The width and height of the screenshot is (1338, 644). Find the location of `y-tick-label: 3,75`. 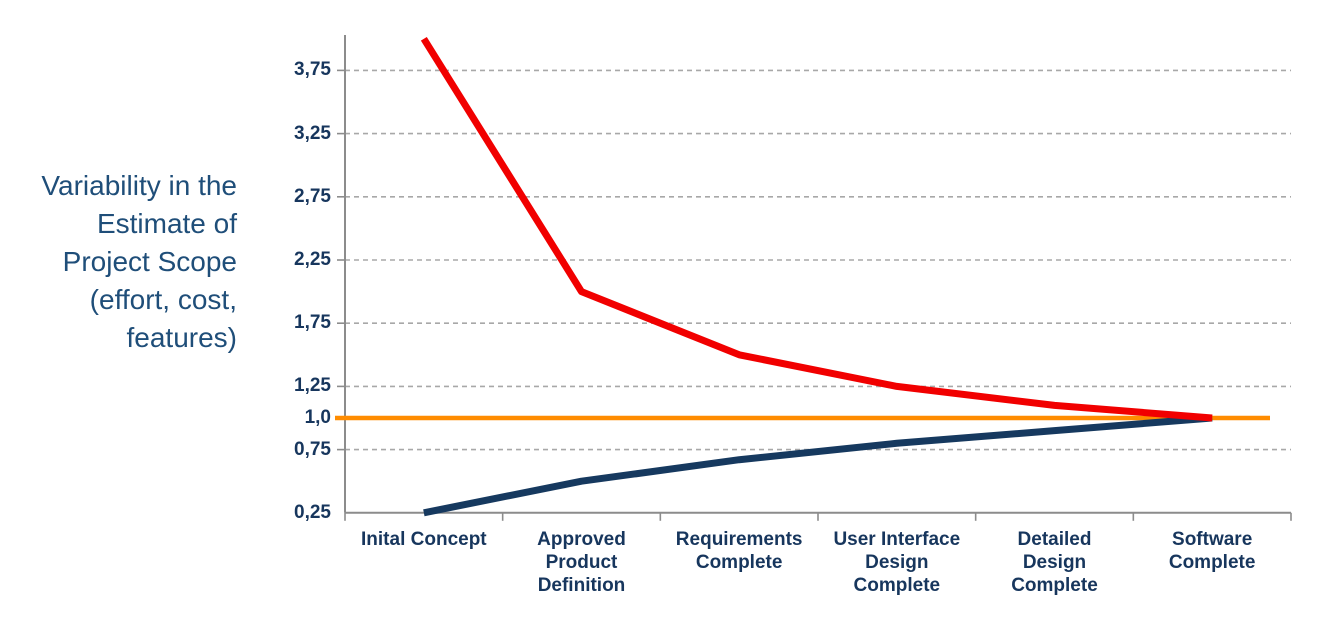

y-tick-label: 3,75 is located at coordinates (312, 70).